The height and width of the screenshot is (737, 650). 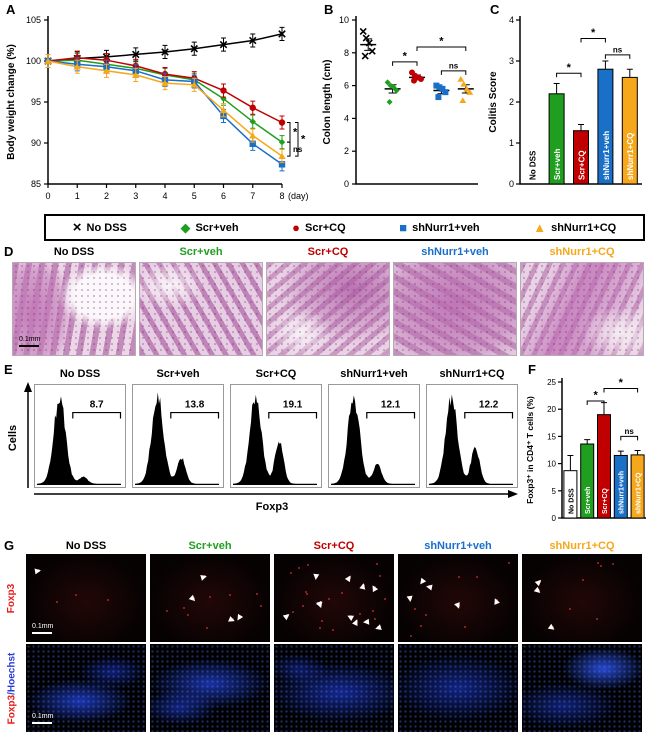 What do you see at coordinates (511, 102) in the screenshot?
I see `svg-text: 2` at bounding box center [511, 102].